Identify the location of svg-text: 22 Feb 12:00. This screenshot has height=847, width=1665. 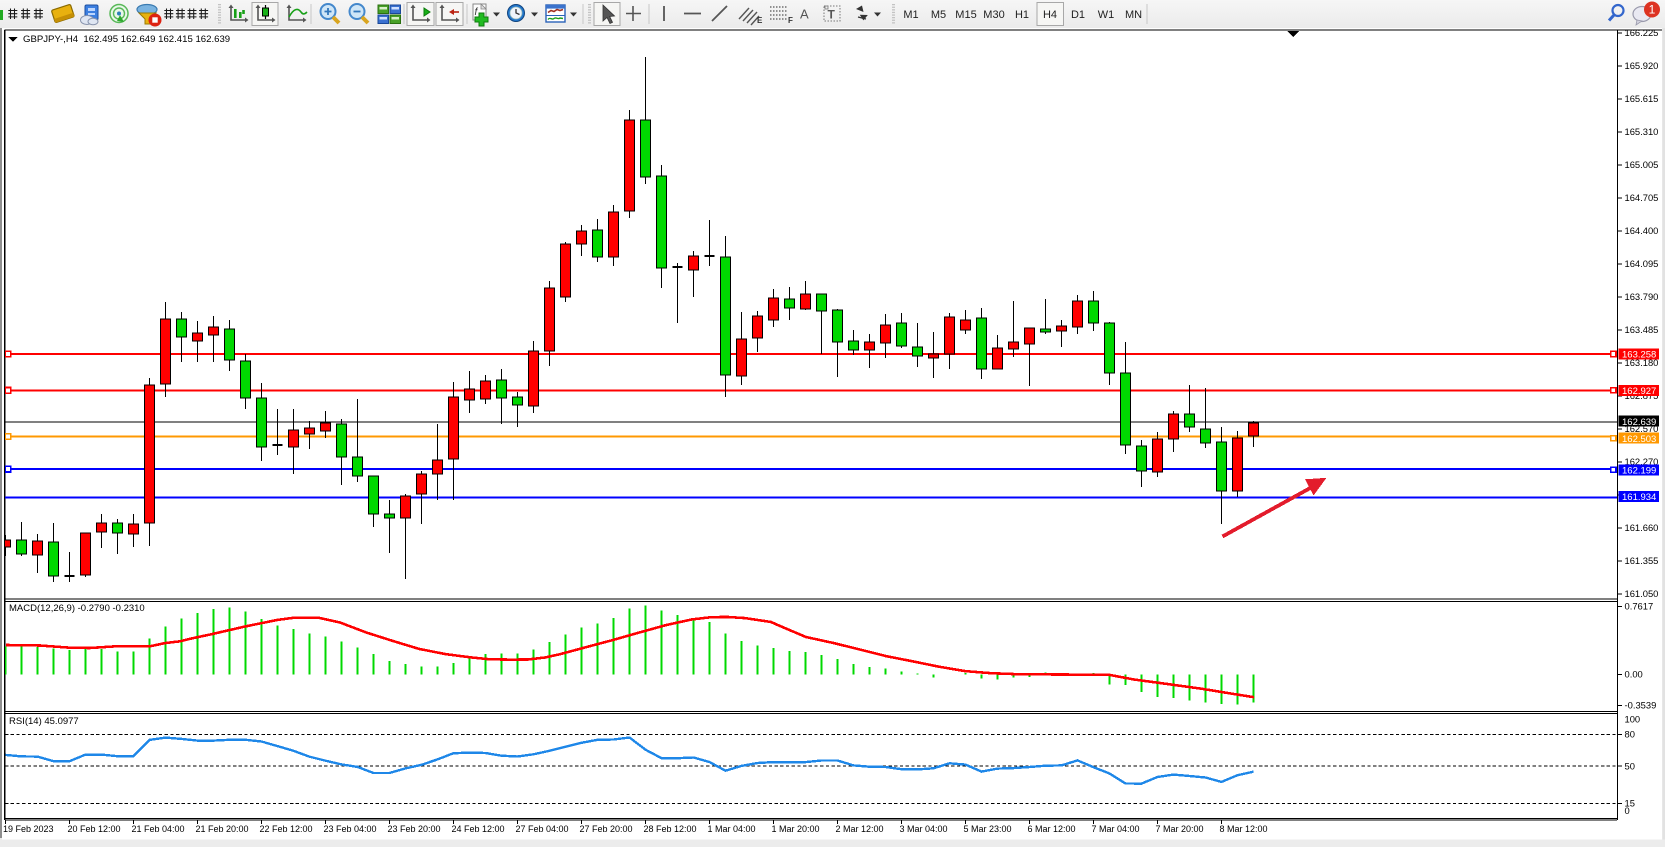
(286, 829).